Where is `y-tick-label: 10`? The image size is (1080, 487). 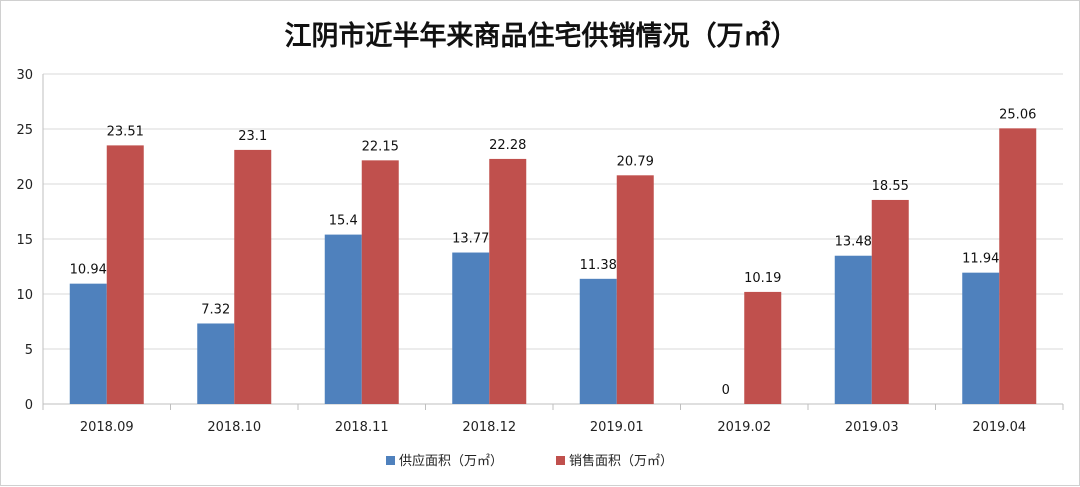
y-tick-label: 10 is located at coordinates (24, 295).